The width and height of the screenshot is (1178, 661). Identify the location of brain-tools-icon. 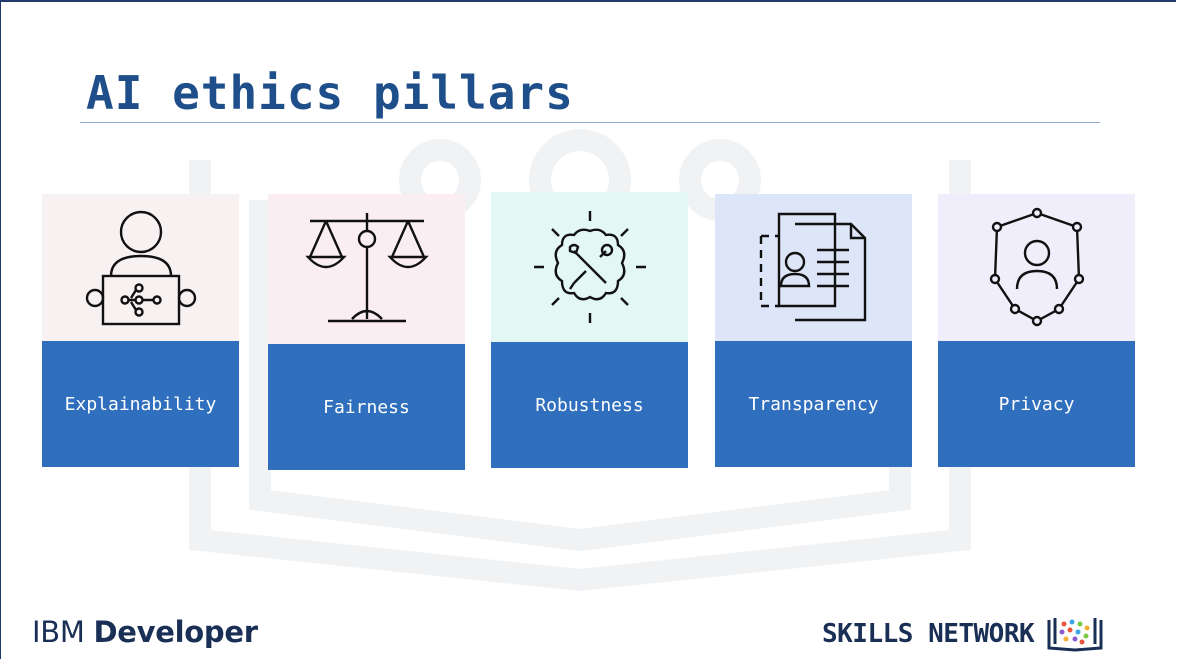
(589, 267).